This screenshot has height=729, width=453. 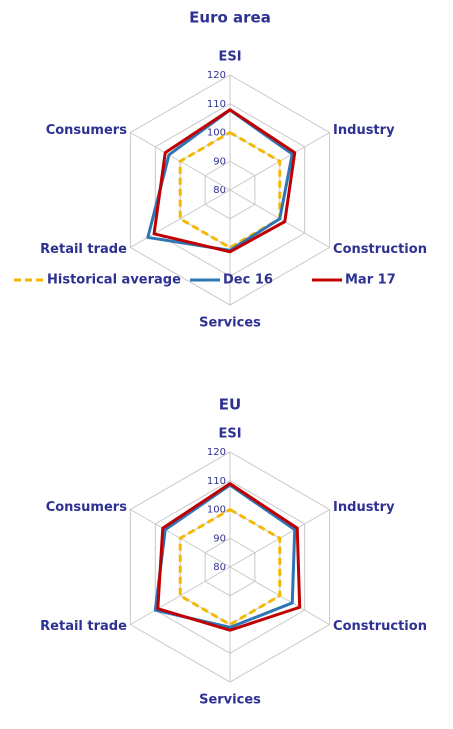 I want to click on legend-label: Dec 16, so click(x=248, y=280).